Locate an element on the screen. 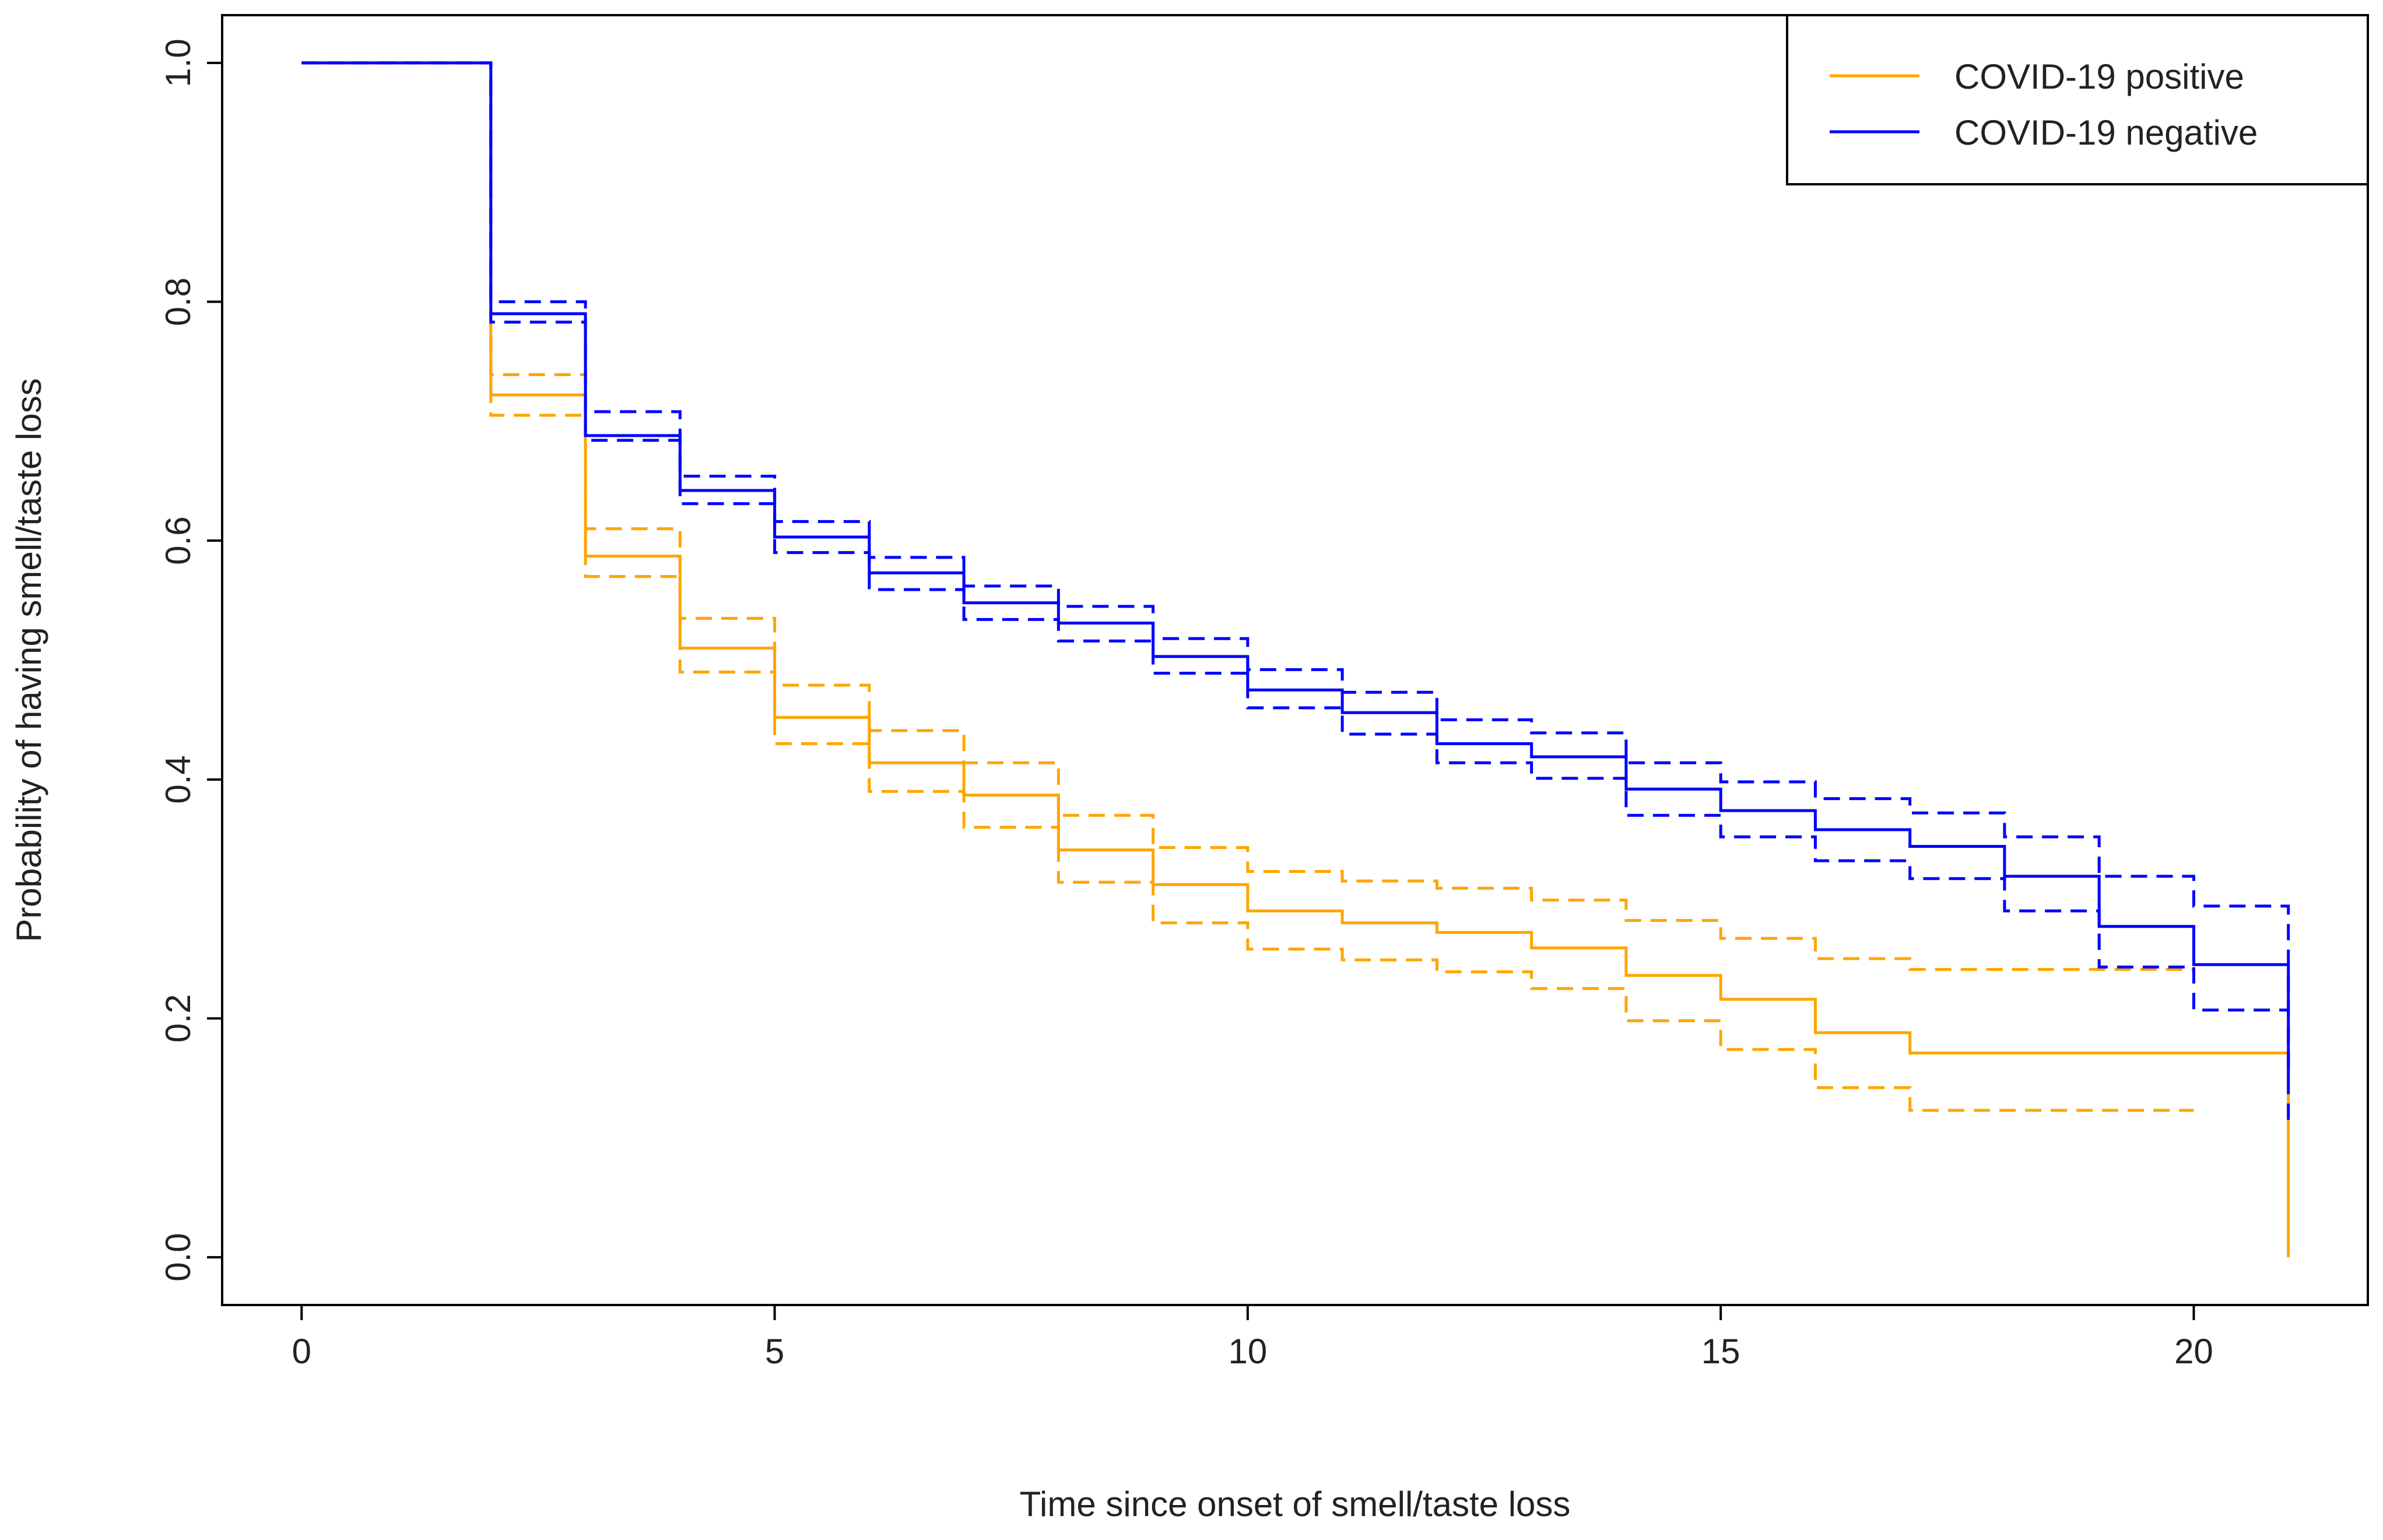 The image size is (2383, 1540). x-tick-label: 10 is located at coordinates (1247, 1351).